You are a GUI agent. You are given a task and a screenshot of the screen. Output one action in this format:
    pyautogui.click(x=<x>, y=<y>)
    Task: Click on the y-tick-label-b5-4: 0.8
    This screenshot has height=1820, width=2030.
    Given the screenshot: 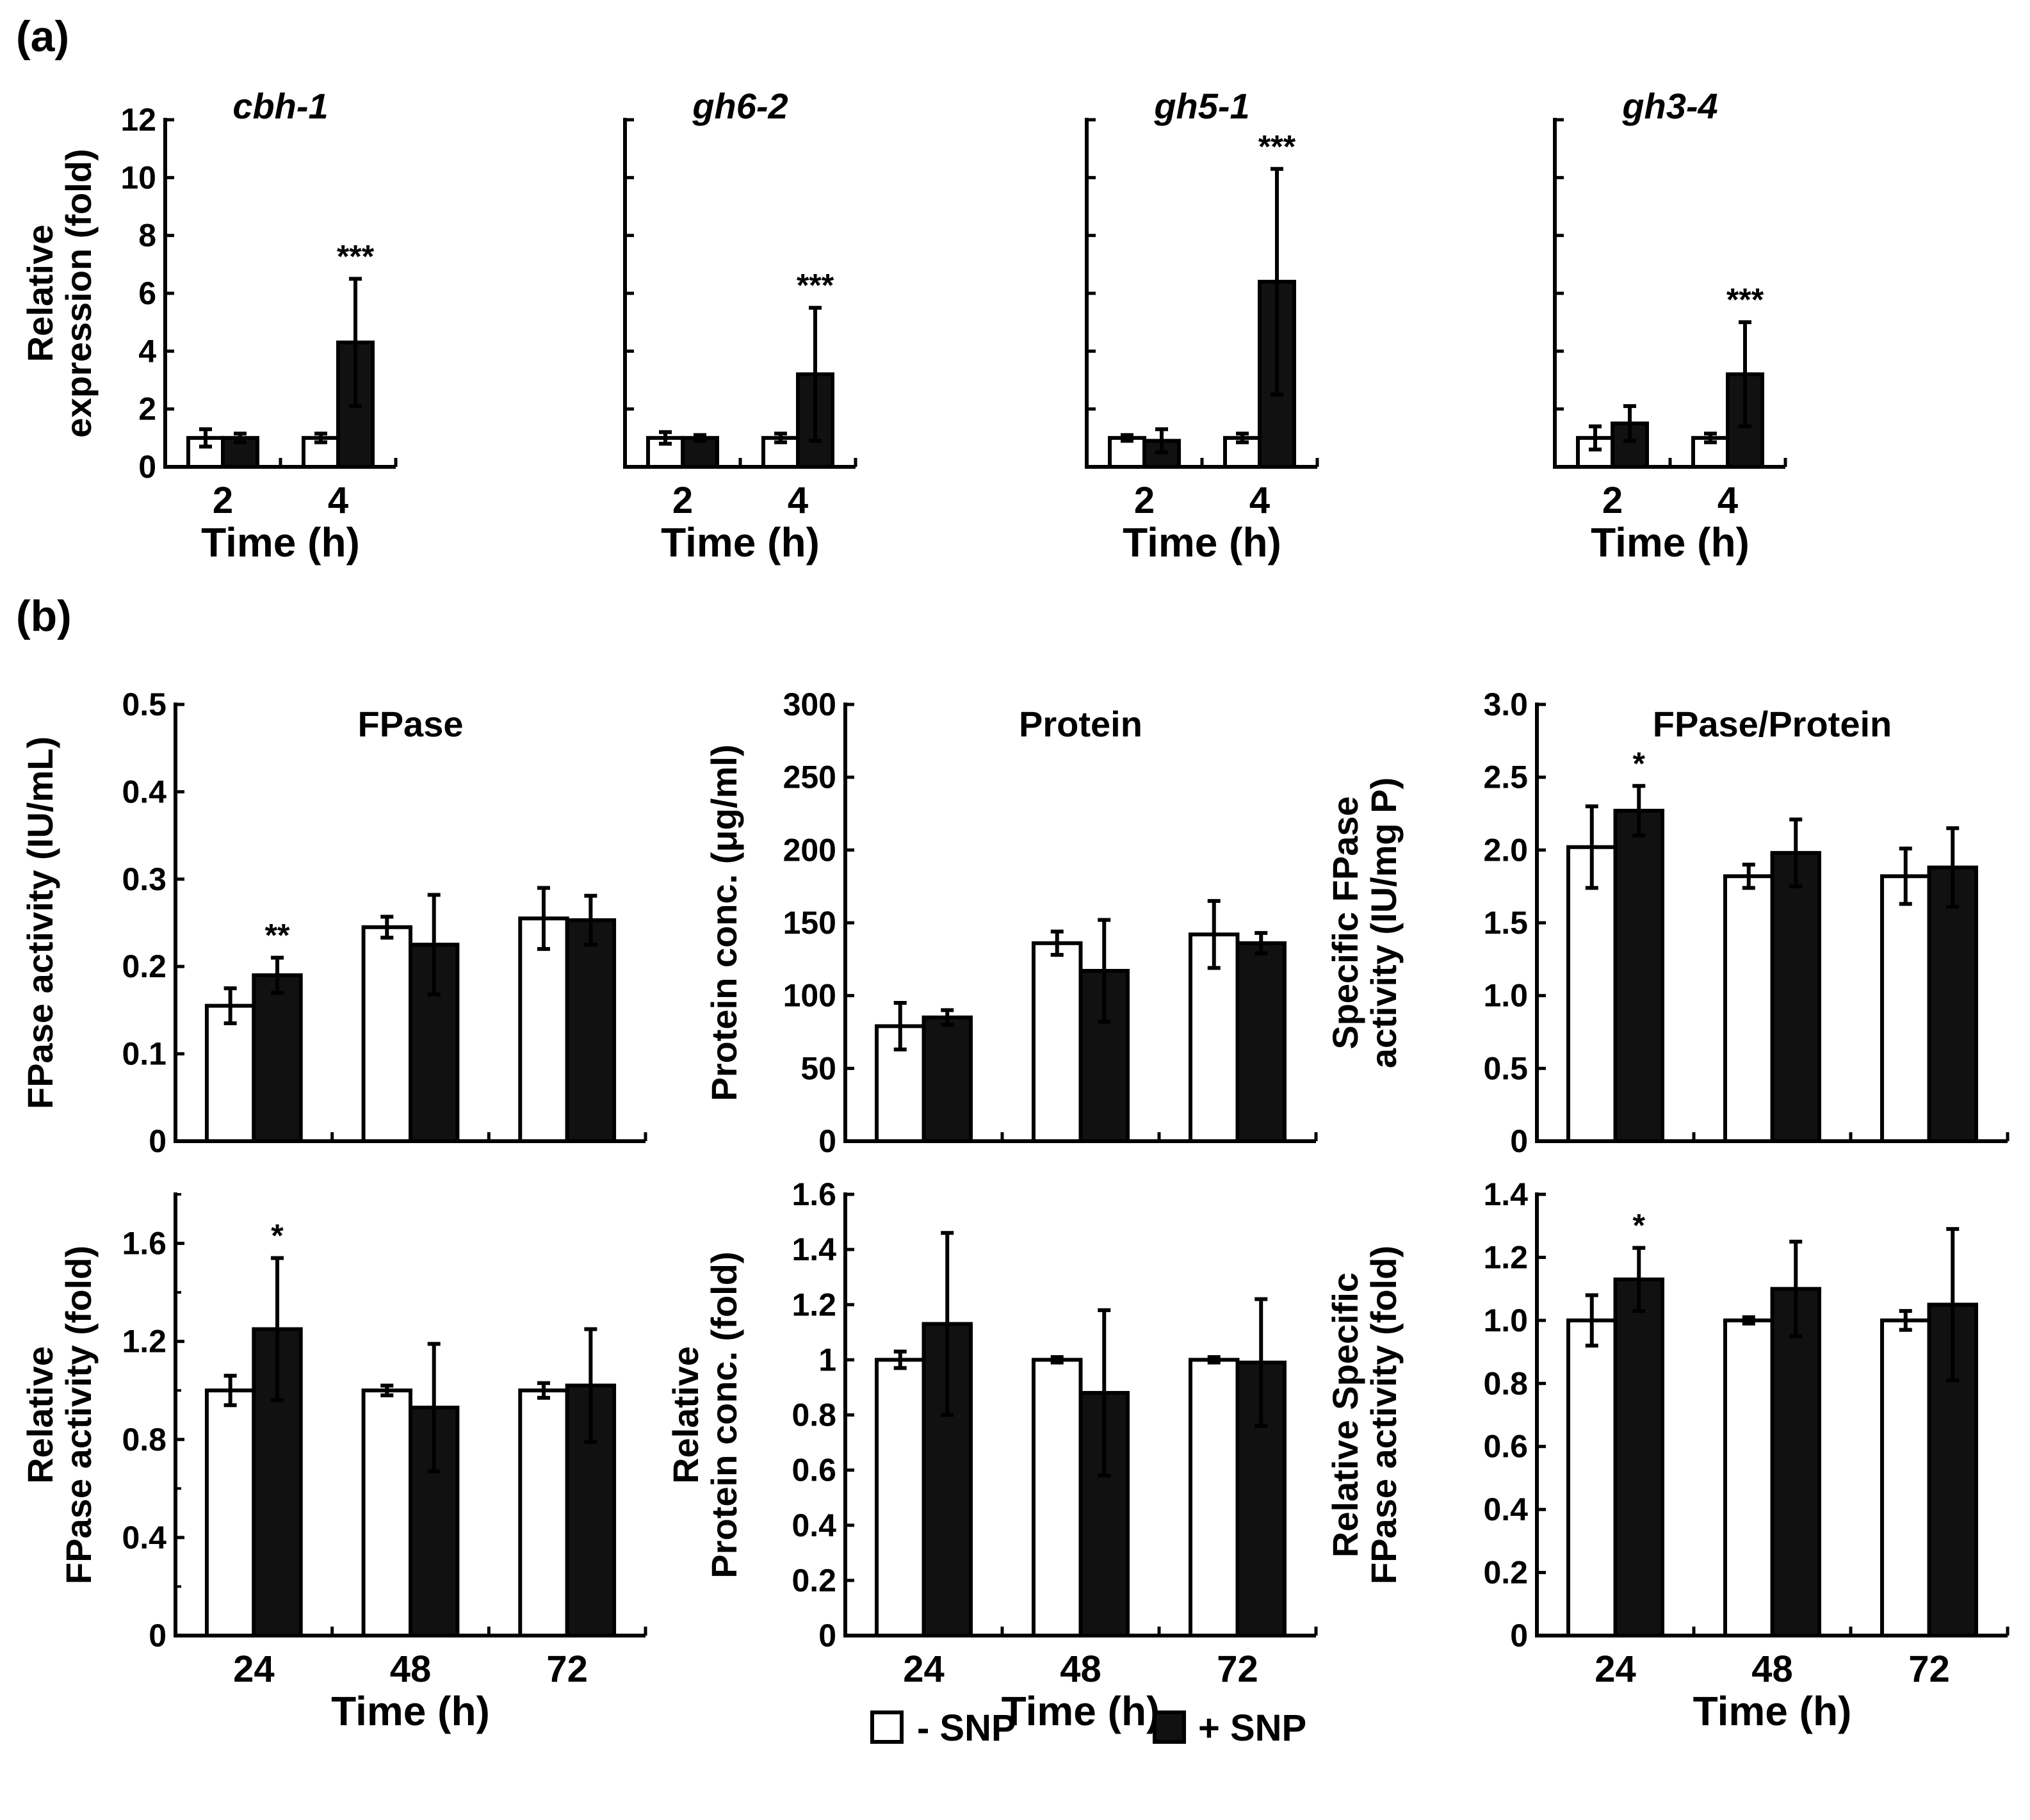 What is the action you would take?
    pyautogui.click(x=814, y=1415)
    